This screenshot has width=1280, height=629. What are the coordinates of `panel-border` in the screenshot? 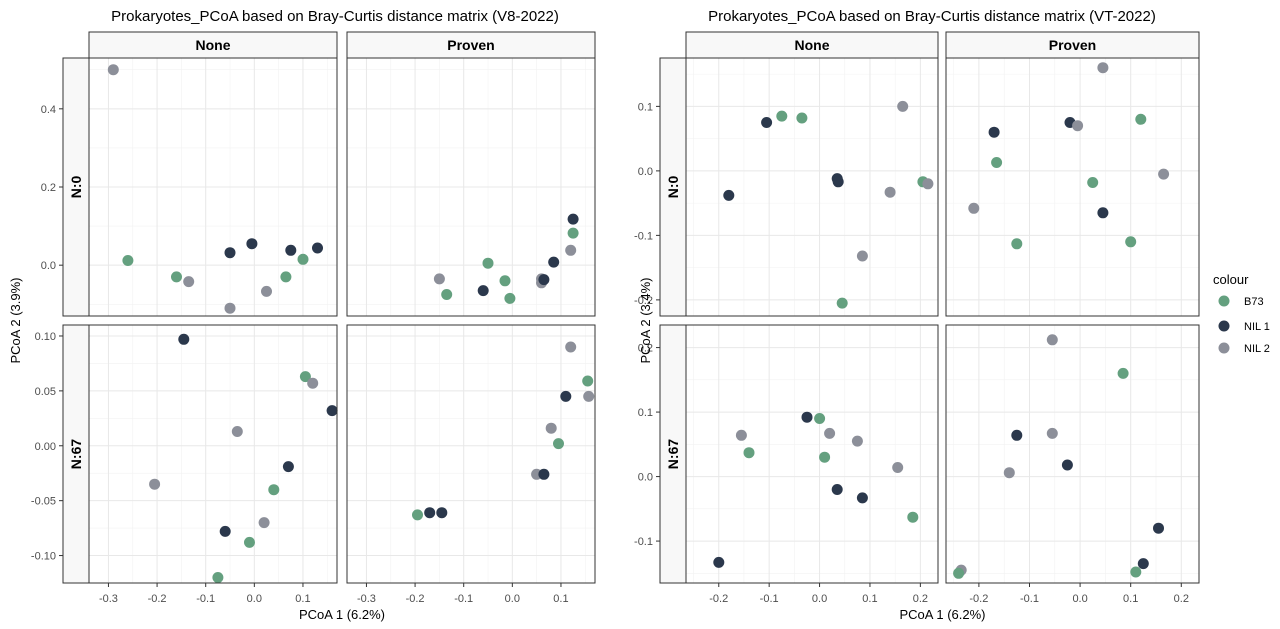 It's located at (471, 454).